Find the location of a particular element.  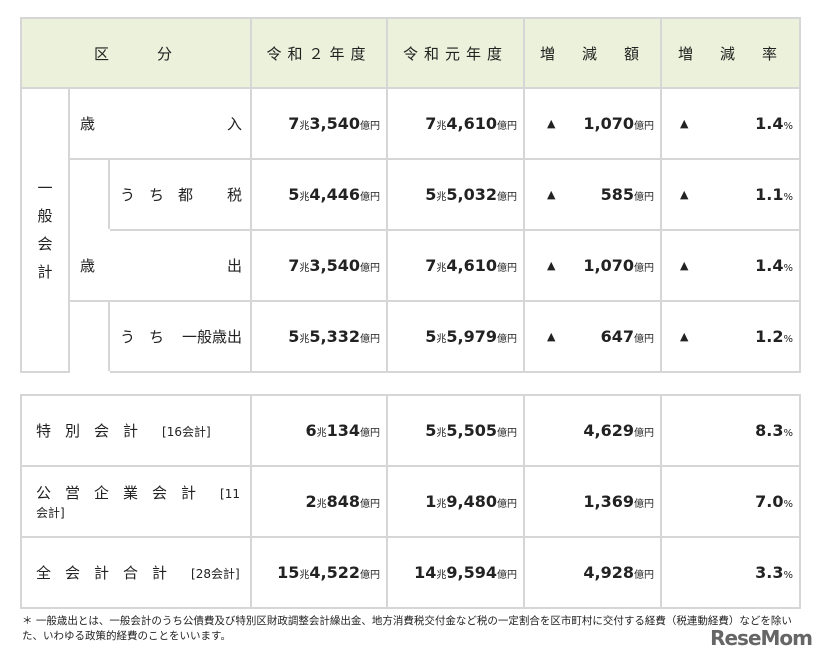

row-label: 特別会計 [16会計] is located at coordinates (136, 430).